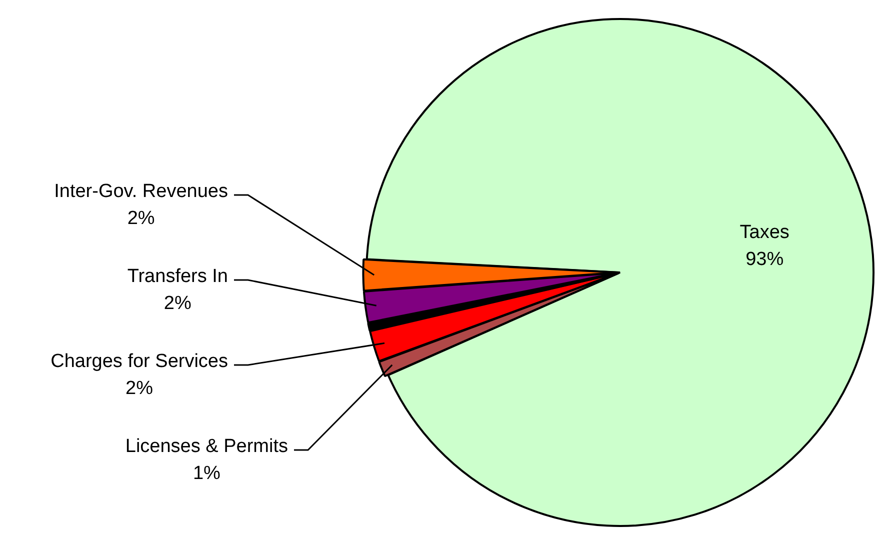  Describe the element at coordinates (139, 361) in the screenshot. I see `slice-label: Charges for Services` at that location.